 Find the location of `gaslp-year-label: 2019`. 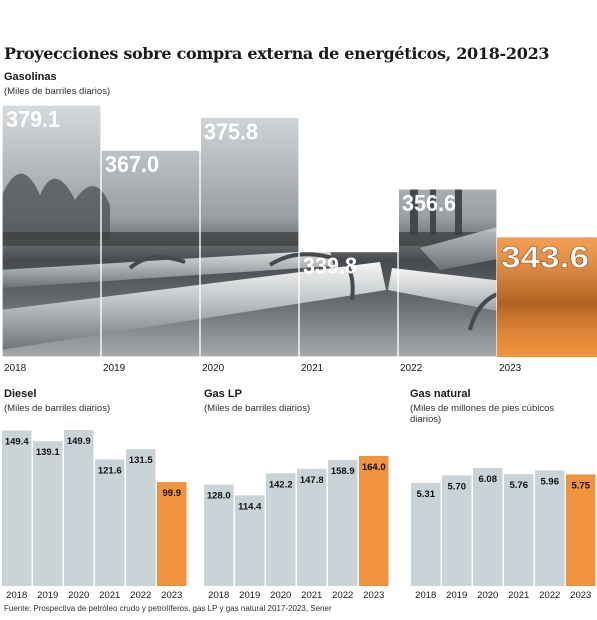

gaslp-year-label: 2019 is located at coordinates (249, 595).